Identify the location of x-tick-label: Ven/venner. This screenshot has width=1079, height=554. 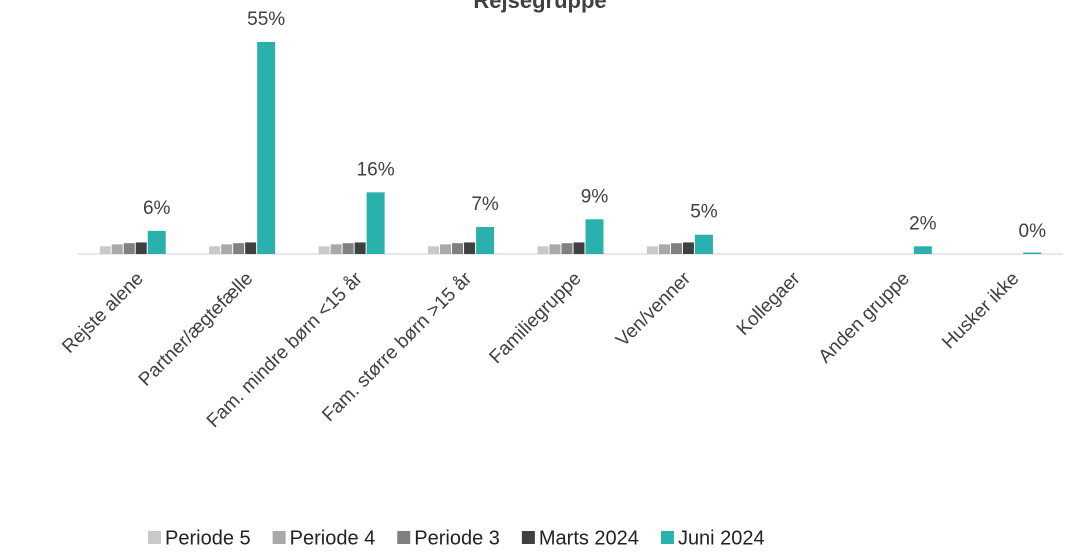
(653, 309).